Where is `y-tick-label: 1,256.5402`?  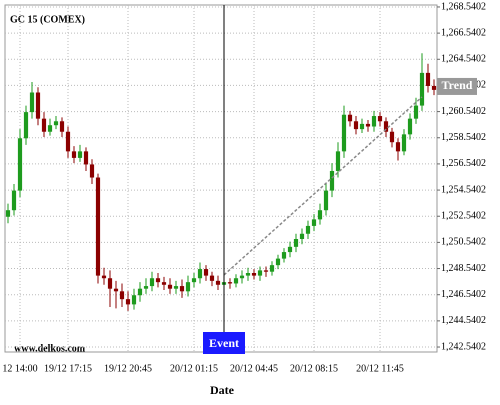 y-tick-label: 1,256.5402 is located at coordinates (463, 163).